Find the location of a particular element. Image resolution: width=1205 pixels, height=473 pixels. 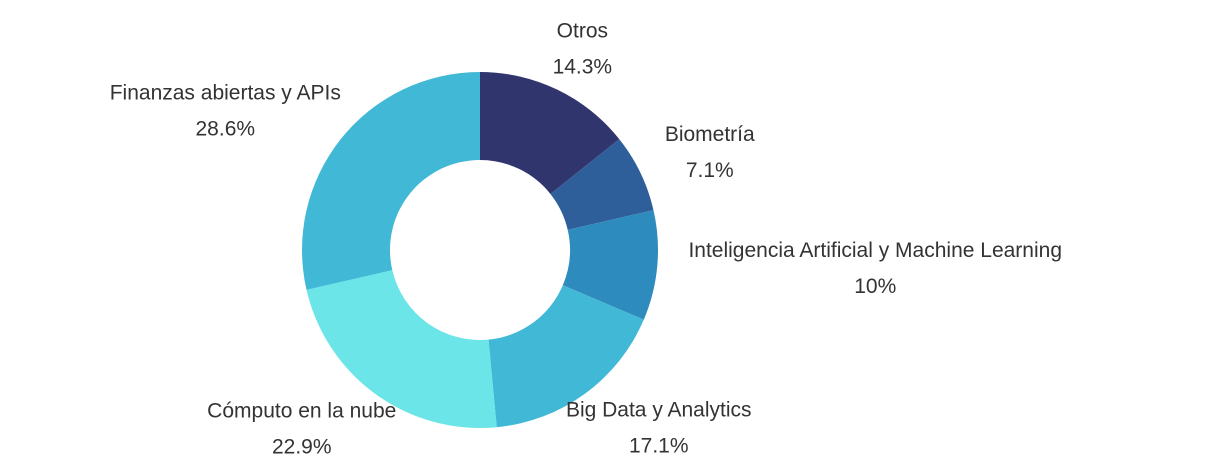

slice-value: 7.1% is located at coordinates (710, 170).